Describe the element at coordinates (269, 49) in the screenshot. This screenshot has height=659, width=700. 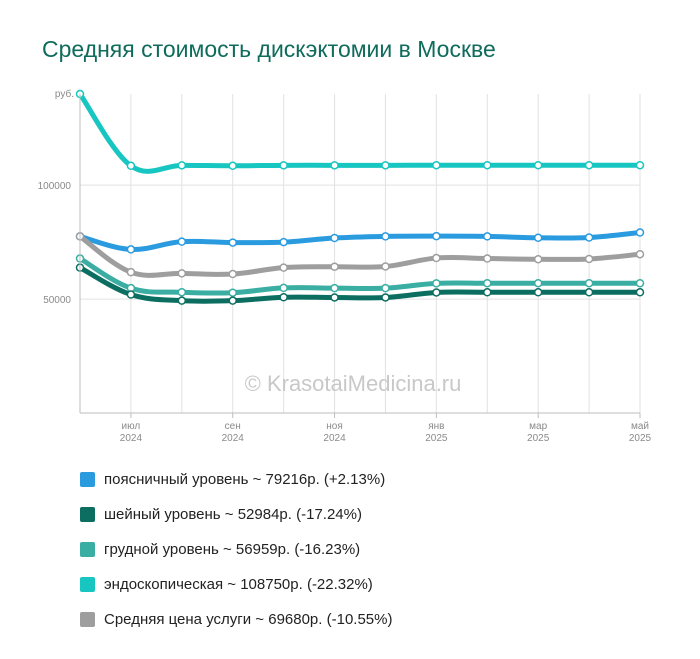
I see `chart-title: Средняя стоимость дискэктомии в Москве` at that location.